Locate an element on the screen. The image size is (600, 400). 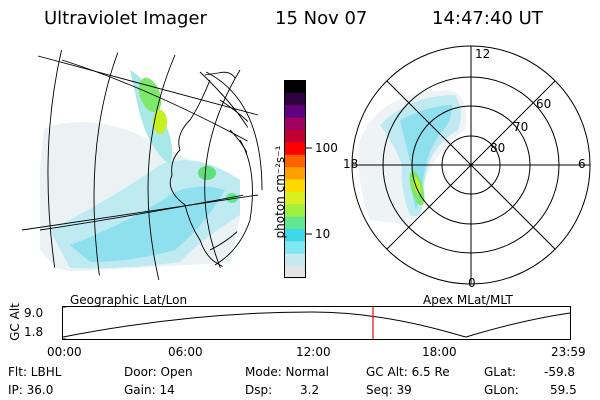
orbit-xtick-1200: 12:00 is located at coordinates (313, 352).